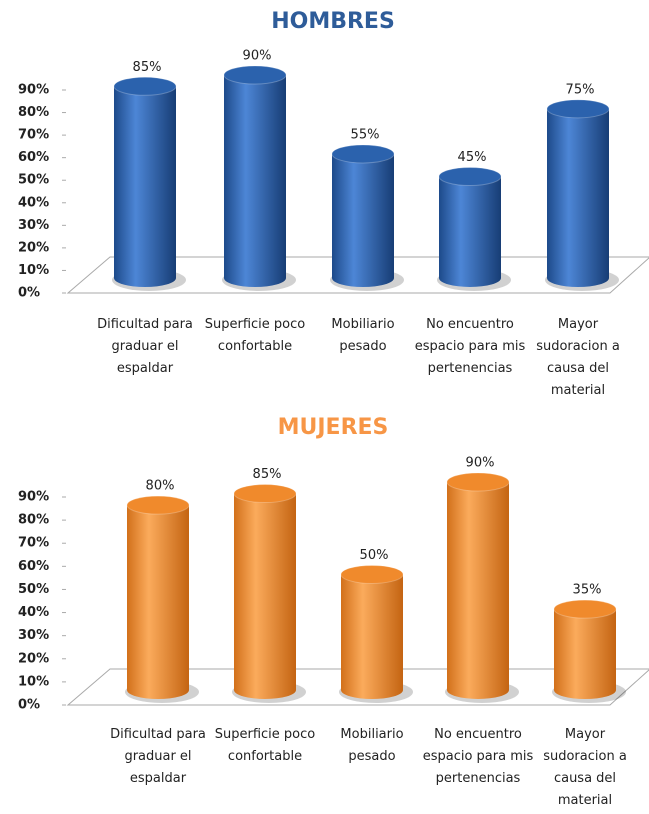 Image resolution: width=649 pixels, height=814 pixels. Describe the element at coordinates (374, 555) in the screenshot. I see `value-label: 50%` at that location.